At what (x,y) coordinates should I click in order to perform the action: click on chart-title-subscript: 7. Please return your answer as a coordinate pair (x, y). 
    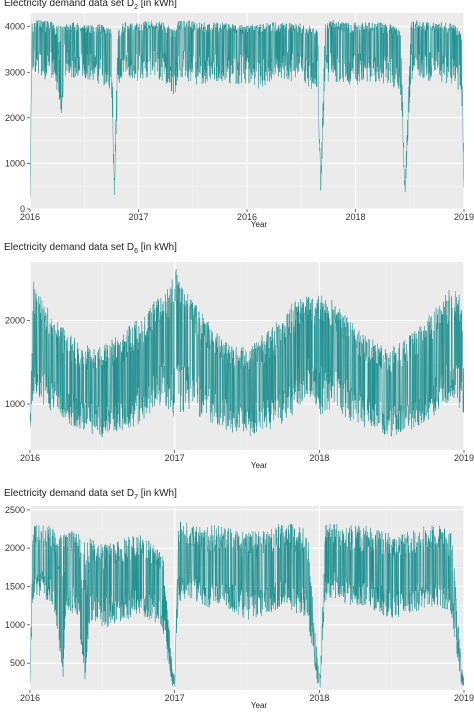
    Looking at the image, I should click on (136, 497).